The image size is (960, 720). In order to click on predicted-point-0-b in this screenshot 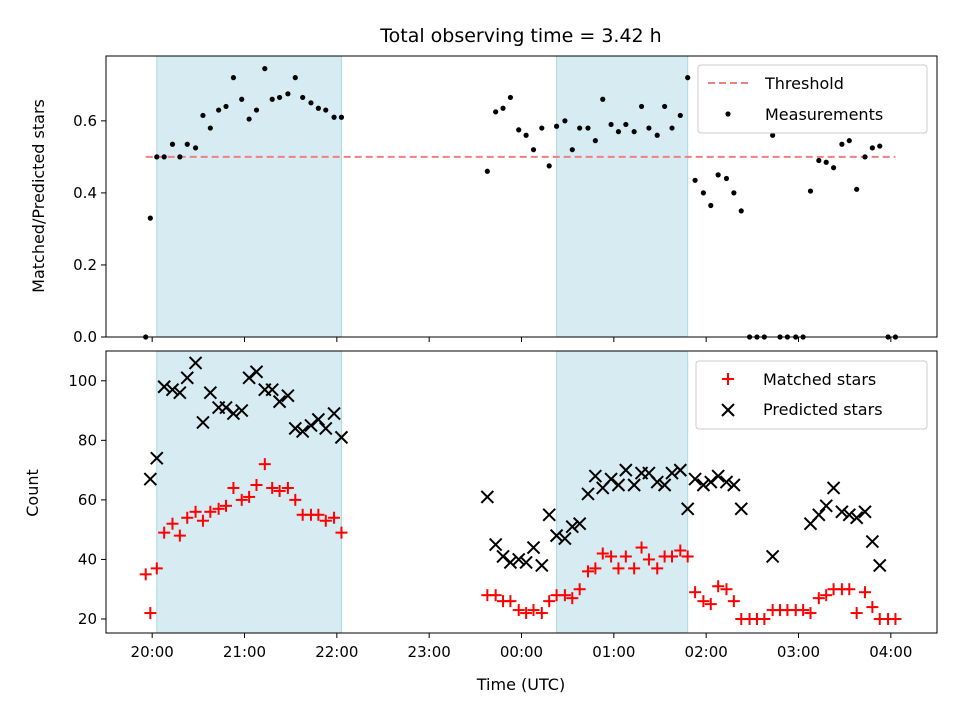, I will do `click(150, 479)`.